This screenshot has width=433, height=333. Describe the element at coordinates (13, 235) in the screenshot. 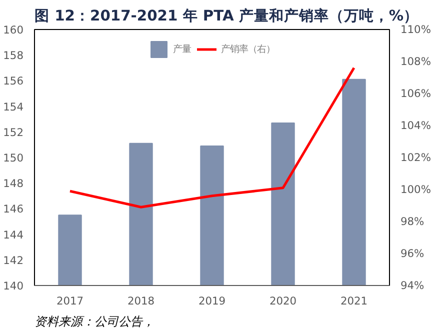

I see `y-tick-label: 144` at that location.